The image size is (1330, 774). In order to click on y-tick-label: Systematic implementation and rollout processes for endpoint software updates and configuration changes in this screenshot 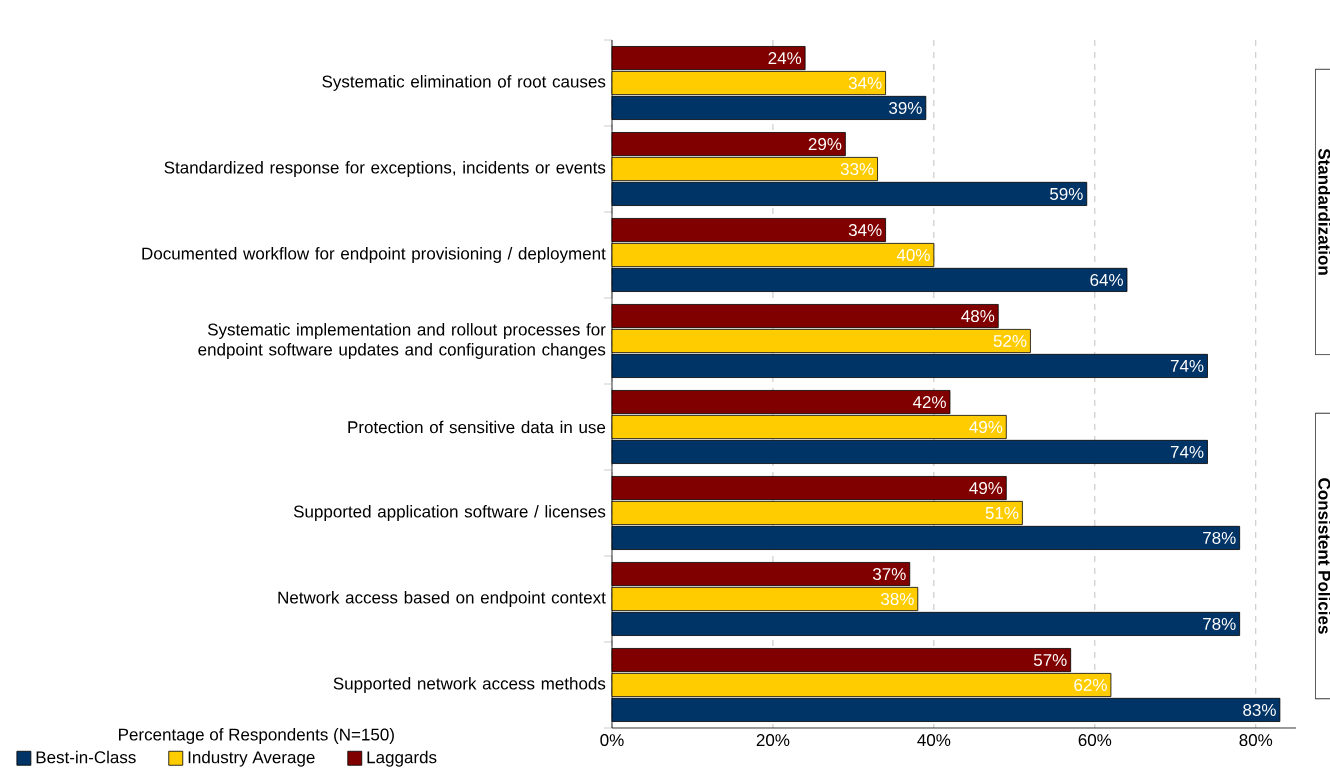, I will do `click(402, 341)`.